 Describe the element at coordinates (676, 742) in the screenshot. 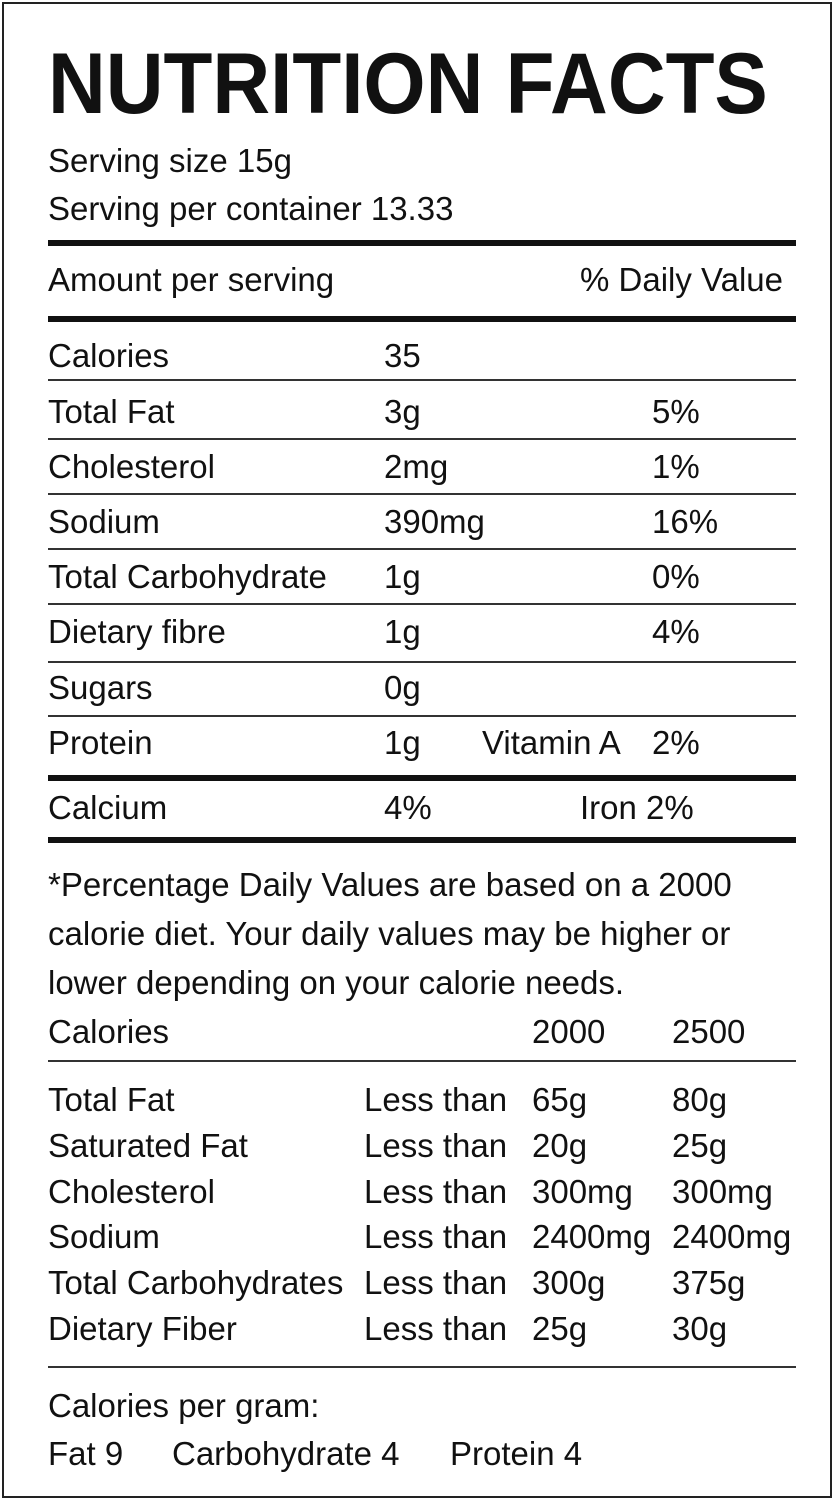

I see `nutrient-daily-value: 2%` at that location.